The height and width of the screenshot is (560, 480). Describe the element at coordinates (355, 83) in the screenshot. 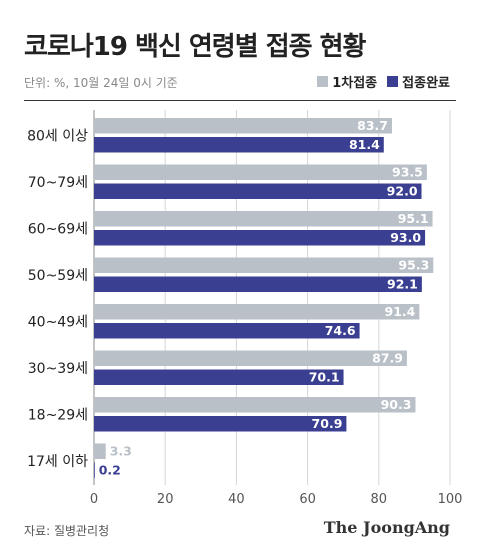

I see `legend-label-first-dose: 1차접종` at that location.